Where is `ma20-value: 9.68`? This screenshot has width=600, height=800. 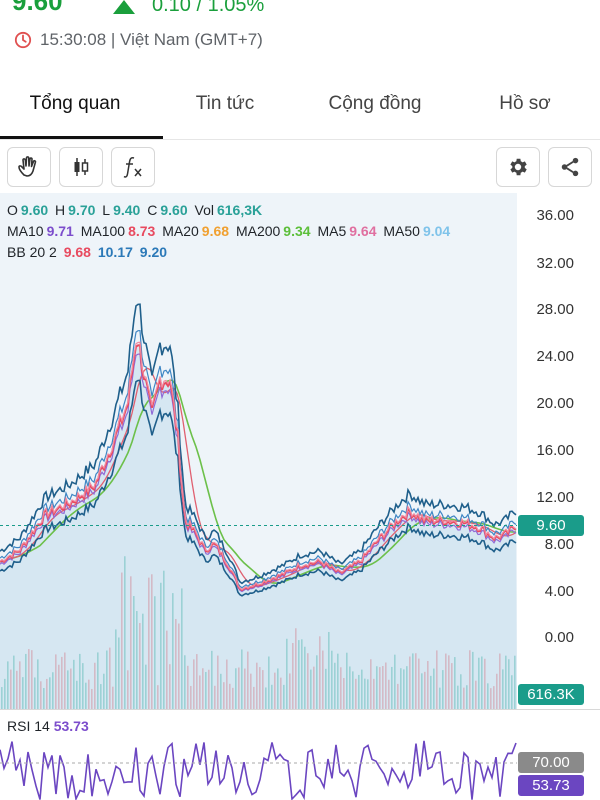
ma20-value: 9.68 is located at coordinates (215, 231).